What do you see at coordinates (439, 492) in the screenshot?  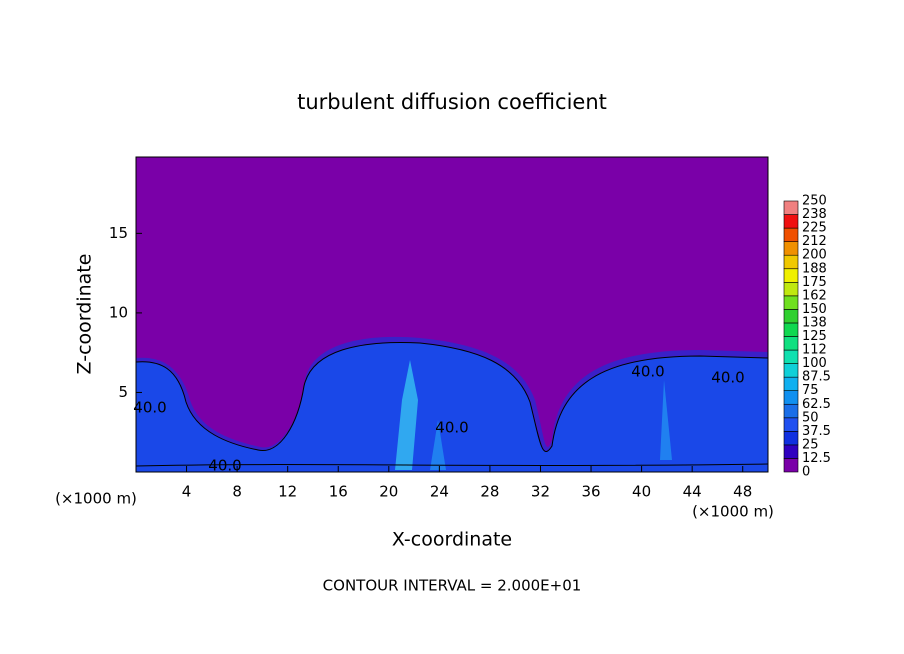 I see `x-tick-label: 24` at bounding box center [439, 492].